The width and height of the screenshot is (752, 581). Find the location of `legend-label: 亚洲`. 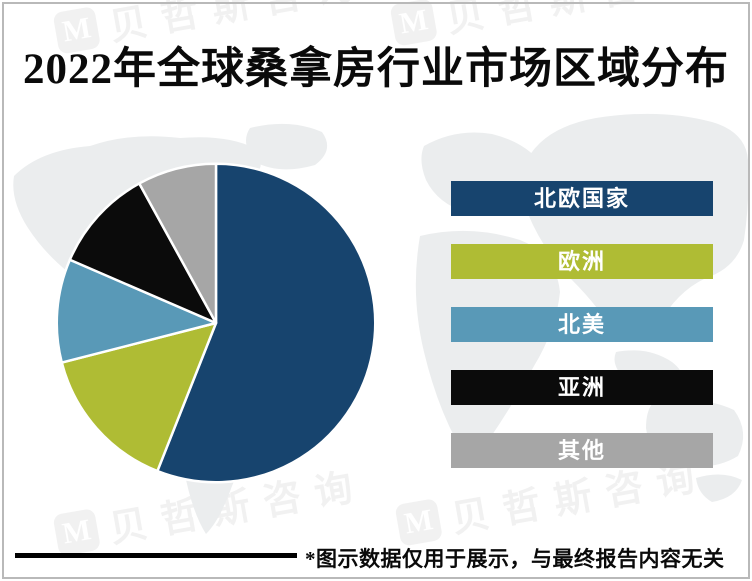

legend-label: 亚洲 is located at coordinates (581, 387).